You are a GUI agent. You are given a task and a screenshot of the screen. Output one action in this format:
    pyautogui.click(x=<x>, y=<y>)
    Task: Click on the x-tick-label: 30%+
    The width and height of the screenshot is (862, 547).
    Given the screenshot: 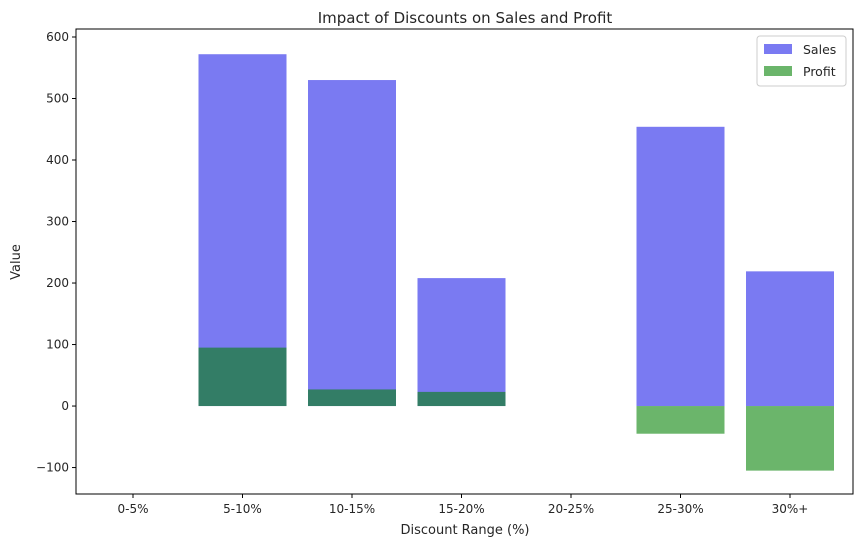 What is the action you would take?
    pyautogui.click(x=790, y=509)
    